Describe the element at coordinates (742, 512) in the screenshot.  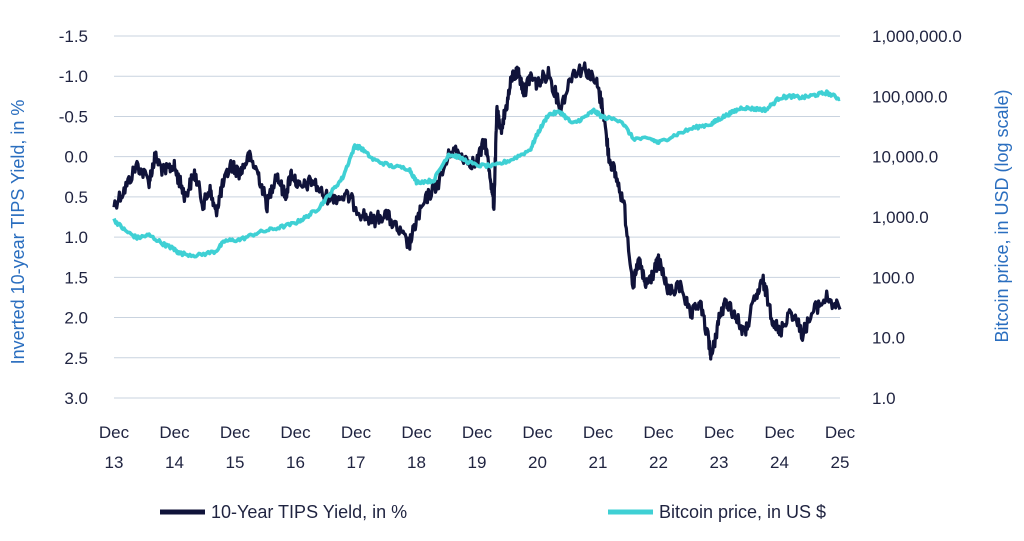
I see `legend-label-btc: Bitcoin price, in US $` at that location.